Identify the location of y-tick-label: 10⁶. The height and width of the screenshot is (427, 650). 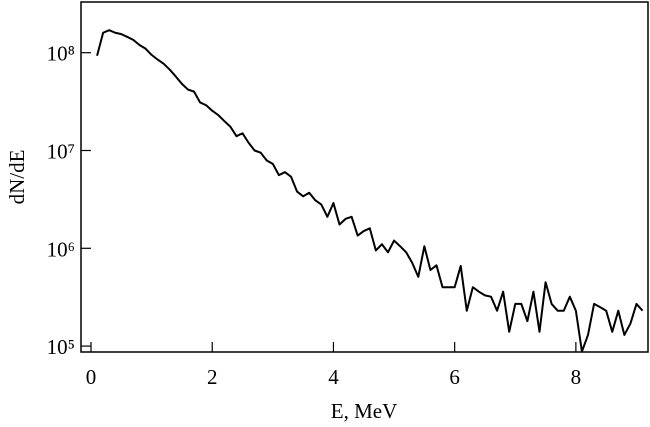
(61, 249).